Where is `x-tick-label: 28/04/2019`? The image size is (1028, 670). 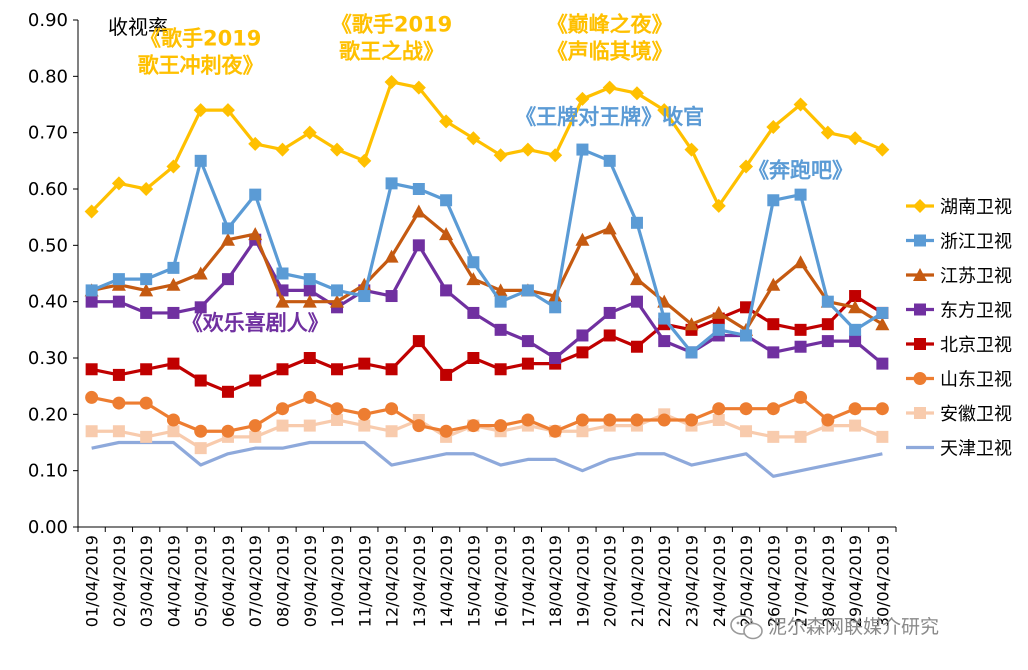
x-tick-label: 28/04/2019 is located at coordinates (828, 581).